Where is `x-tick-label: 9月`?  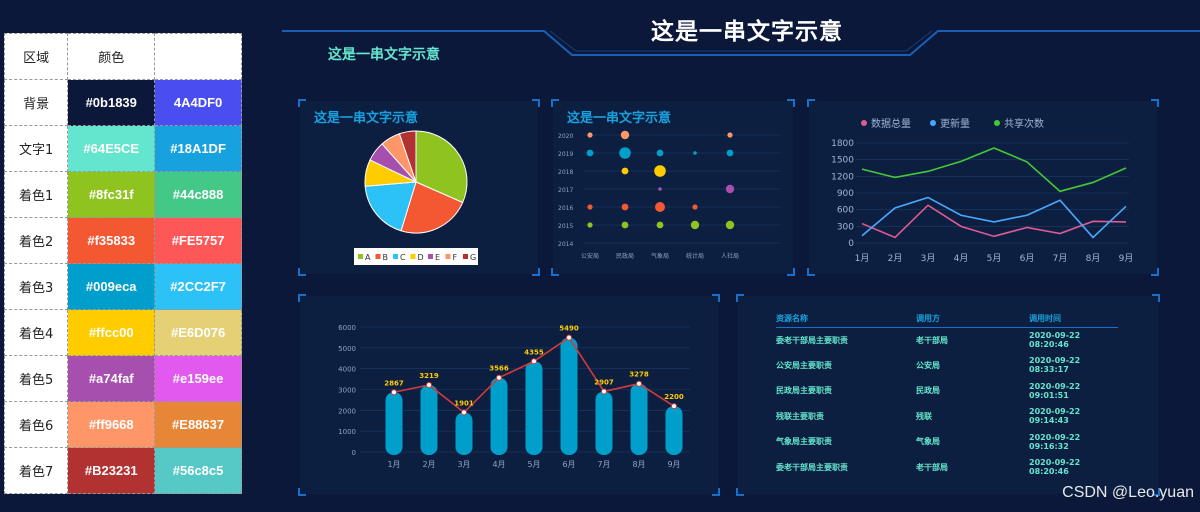 x-tick-label: 9月 is located at coordinates (1126, 258).